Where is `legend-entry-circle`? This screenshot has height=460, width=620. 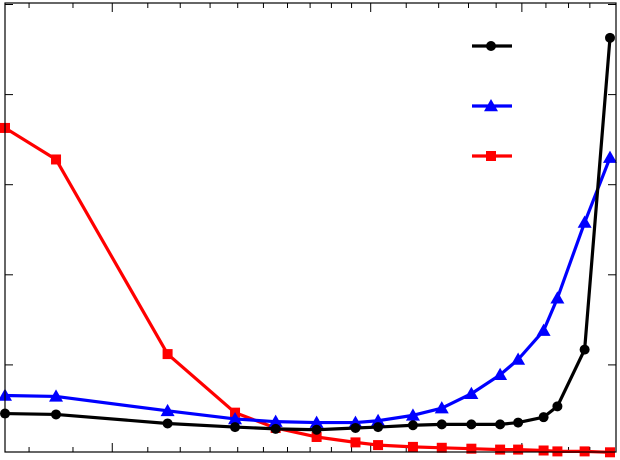
legend-entry-circle is located at coordinates (492, 46).